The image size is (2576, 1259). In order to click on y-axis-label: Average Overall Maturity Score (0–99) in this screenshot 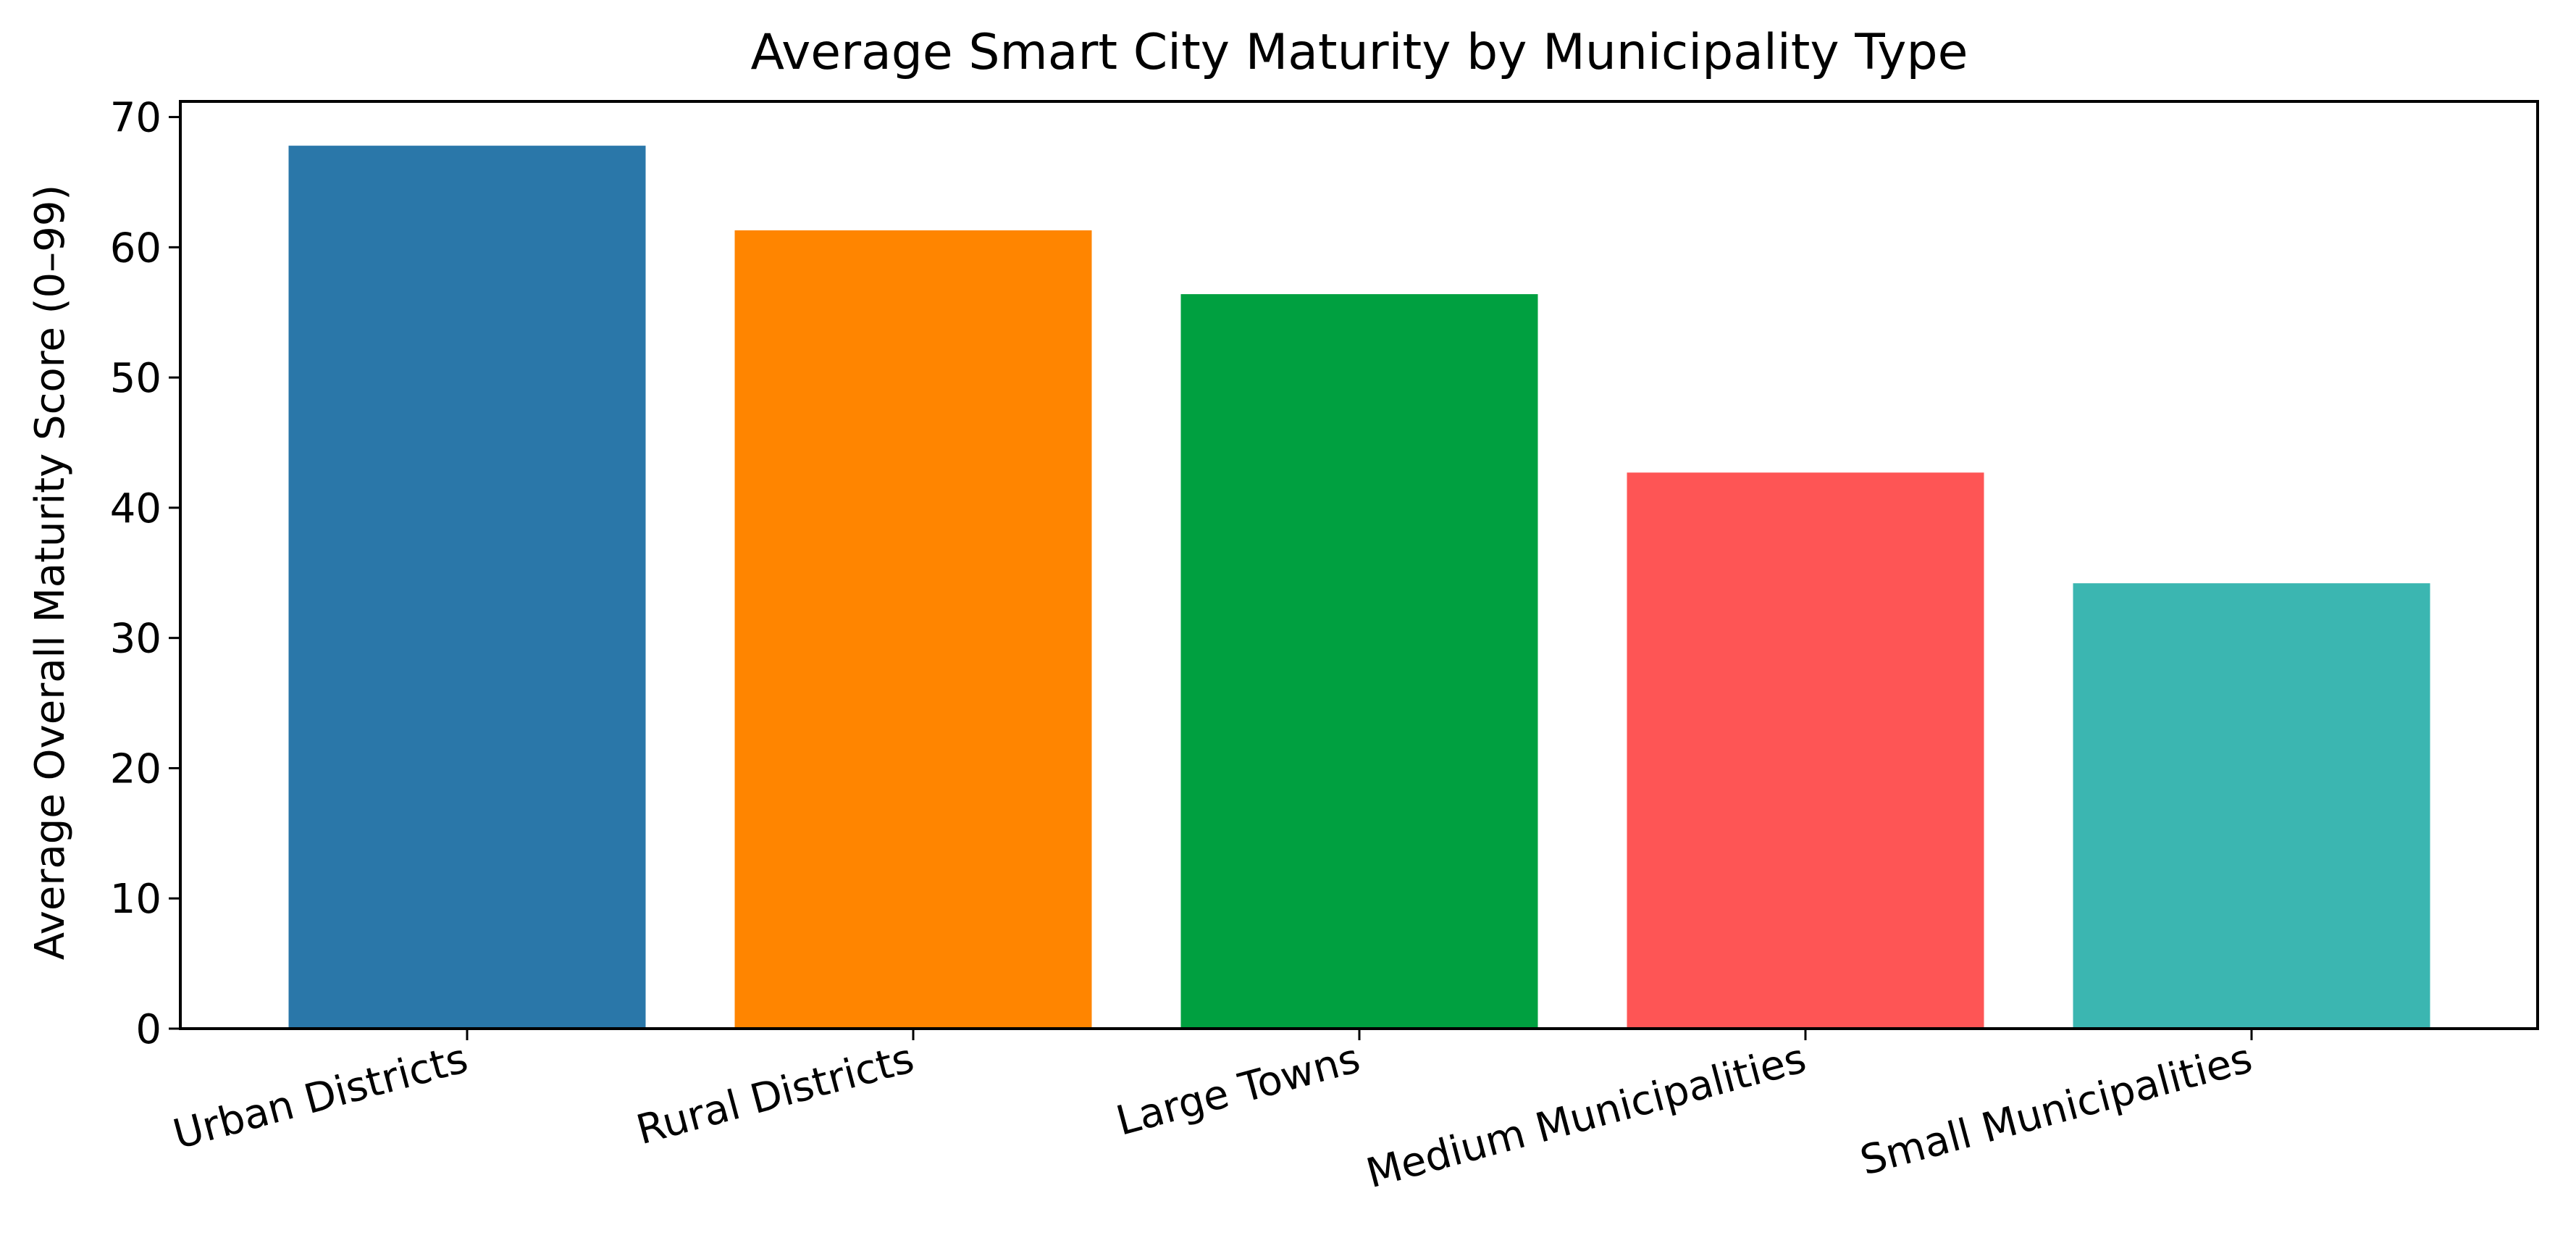, I will do `click(50, 572)`.